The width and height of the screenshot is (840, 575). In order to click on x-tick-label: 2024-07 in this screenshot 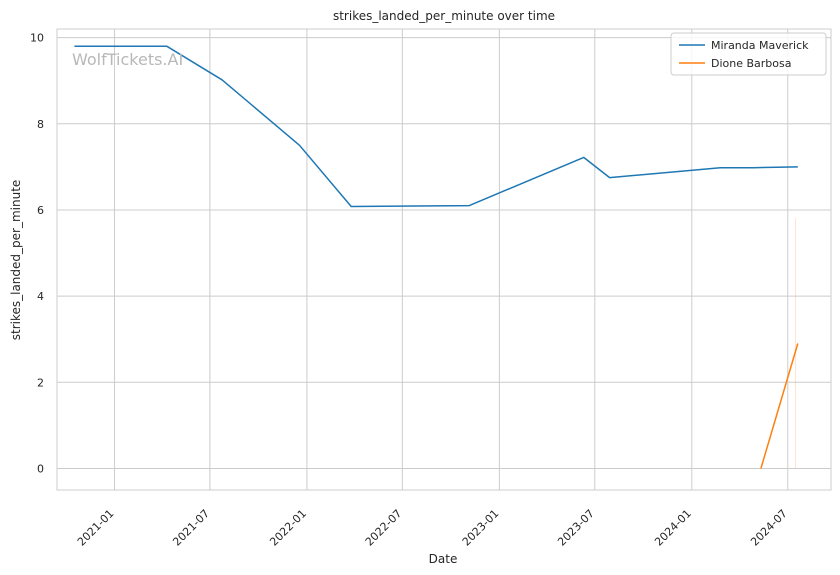, I will do `click(769, 528)`.